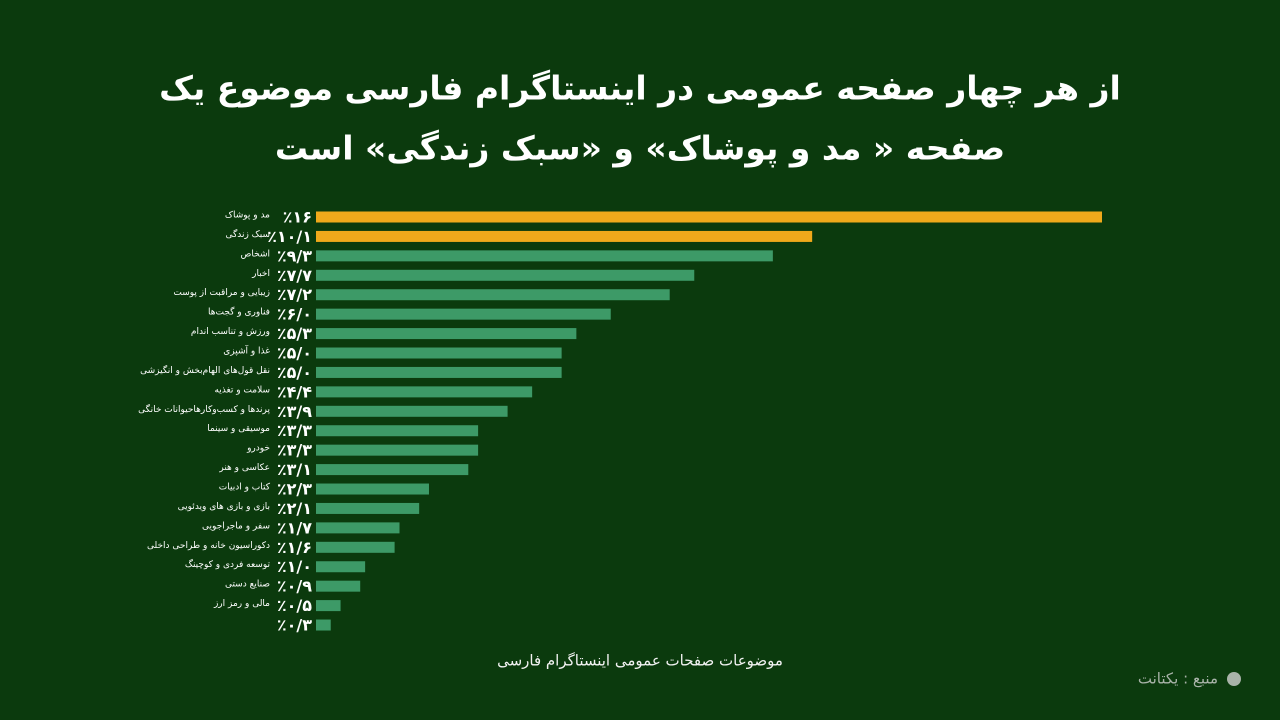 The image size is (1280, 720). What do you see at coordinates (255, 254) in the screenshot?
I see `category-label: اشخاص` at bounding box center [255, 254].